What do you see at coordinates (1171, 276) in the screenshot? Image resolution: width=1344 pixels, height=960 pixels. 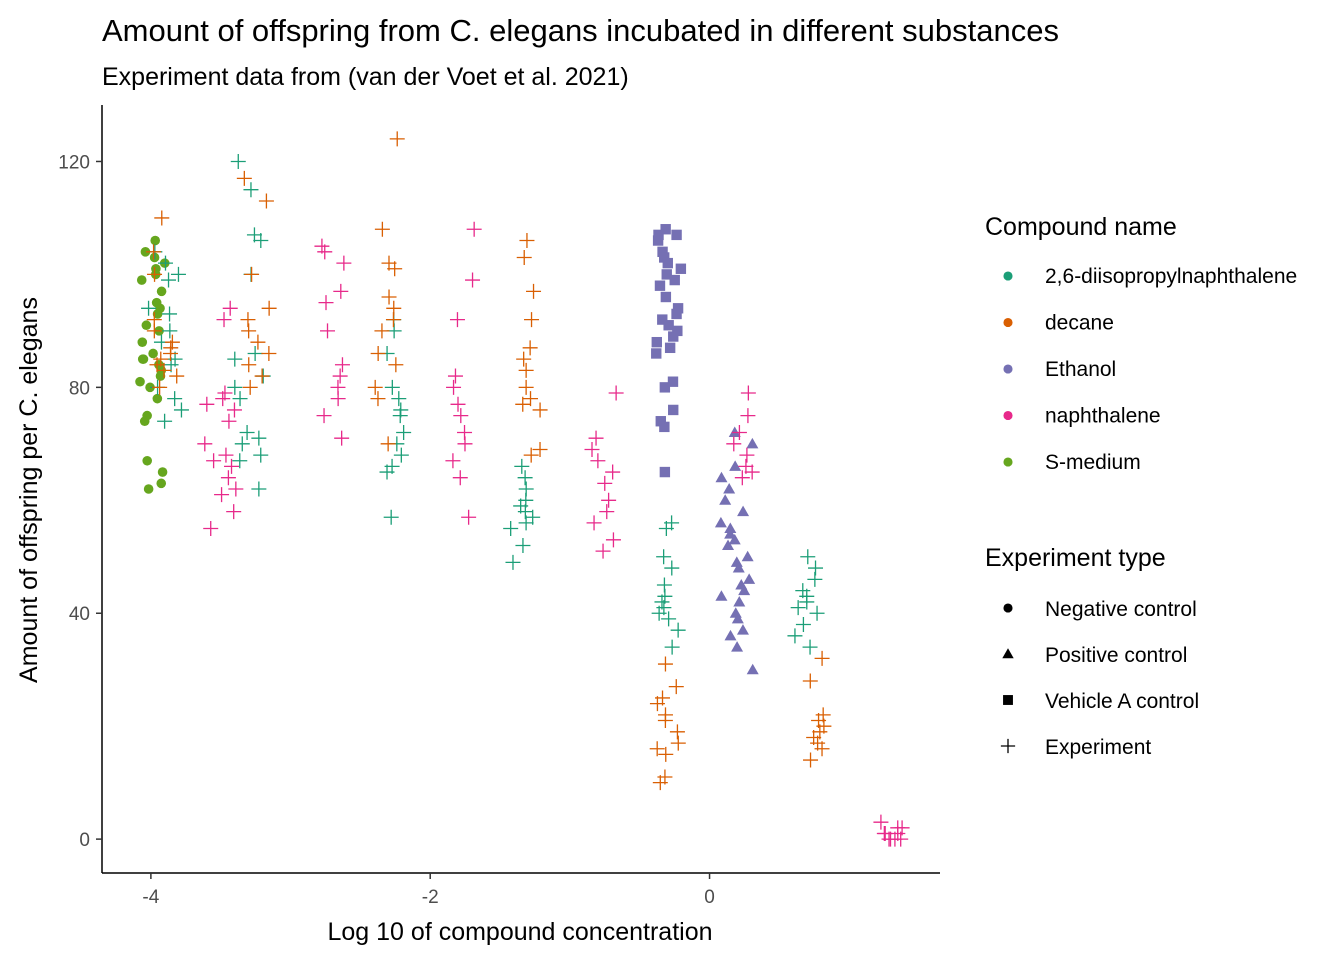 I see `legend-compound-label: 2,6-diisopropylnaphthalene` at bounding box center [1171, 276].